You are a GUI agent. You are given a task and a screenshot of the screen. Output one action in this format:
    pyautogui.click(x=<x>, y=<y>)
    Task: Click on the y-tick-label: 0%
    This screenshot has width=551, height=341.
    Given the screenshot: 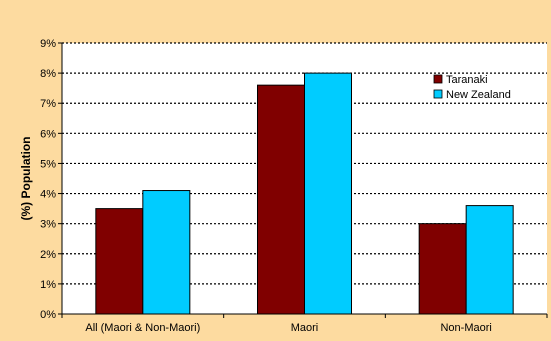 What is the action you would take?
    pyautogui.click(x=48, y=315)
    